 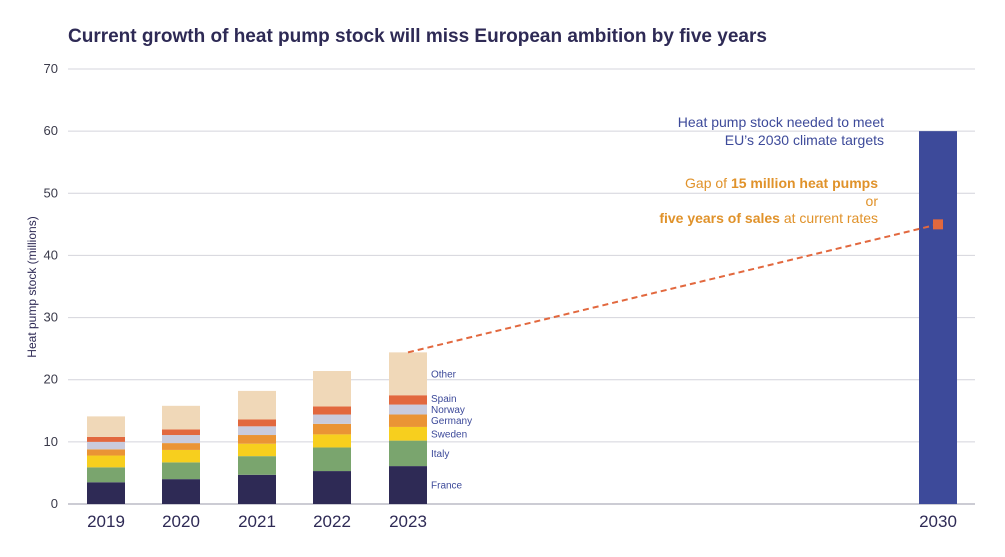 I want to click on bar-segment-france-2022, so click(x=332, y=487).